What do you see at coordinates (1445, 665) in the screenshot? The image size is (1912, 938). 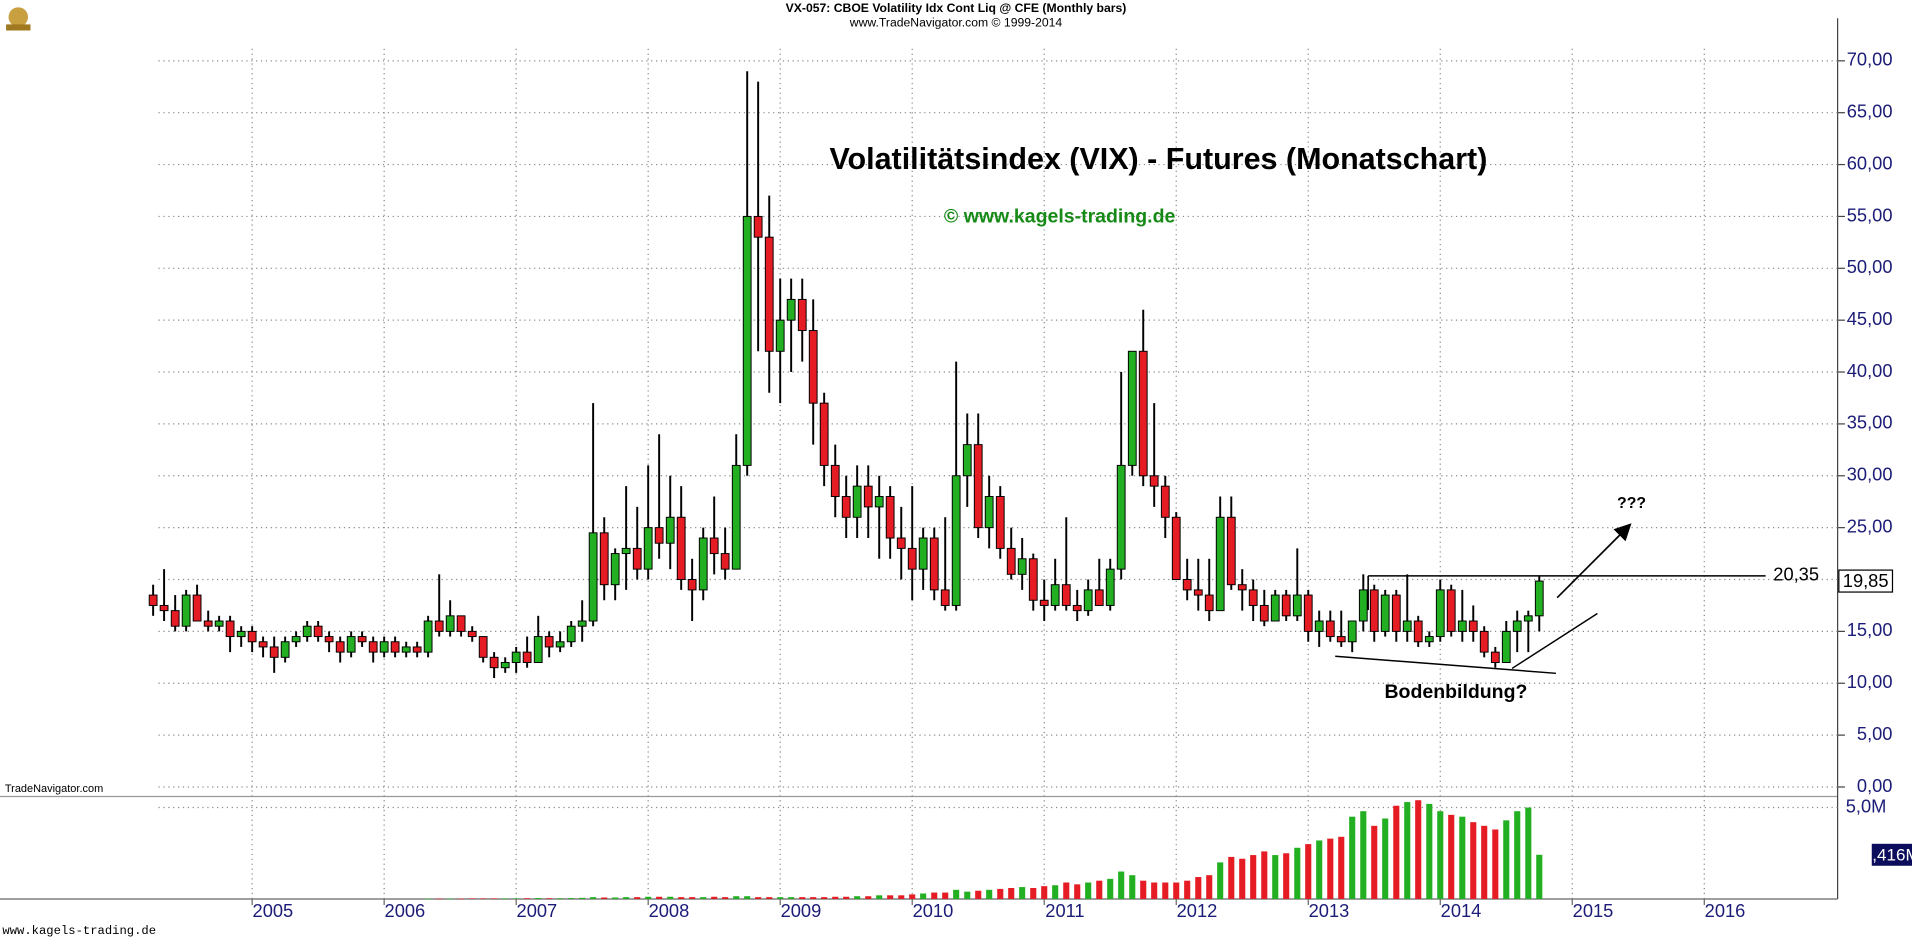 I see `support-line` at bounding box center [1445, 665].